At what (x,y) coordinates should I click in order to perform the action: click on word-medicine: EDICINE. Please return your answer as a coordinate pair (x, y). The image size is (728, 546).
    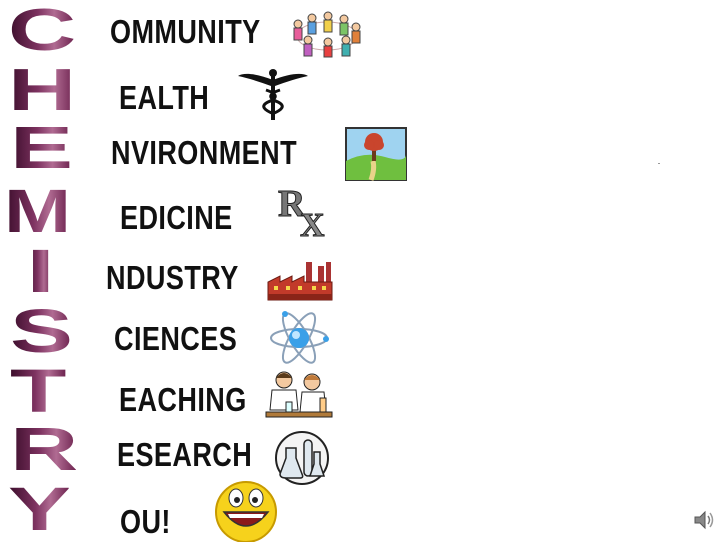
    Looking at the image, I should click on (176, 217).